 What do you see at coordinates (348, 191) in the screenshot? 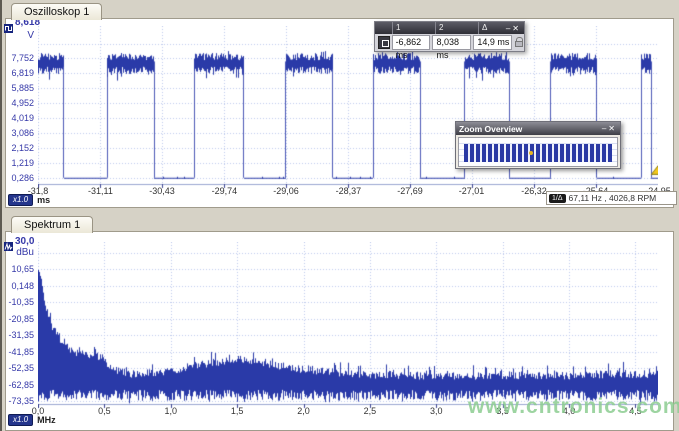
I see `osc-x-tick-label: -28,37` at bounding box center [348, 191].